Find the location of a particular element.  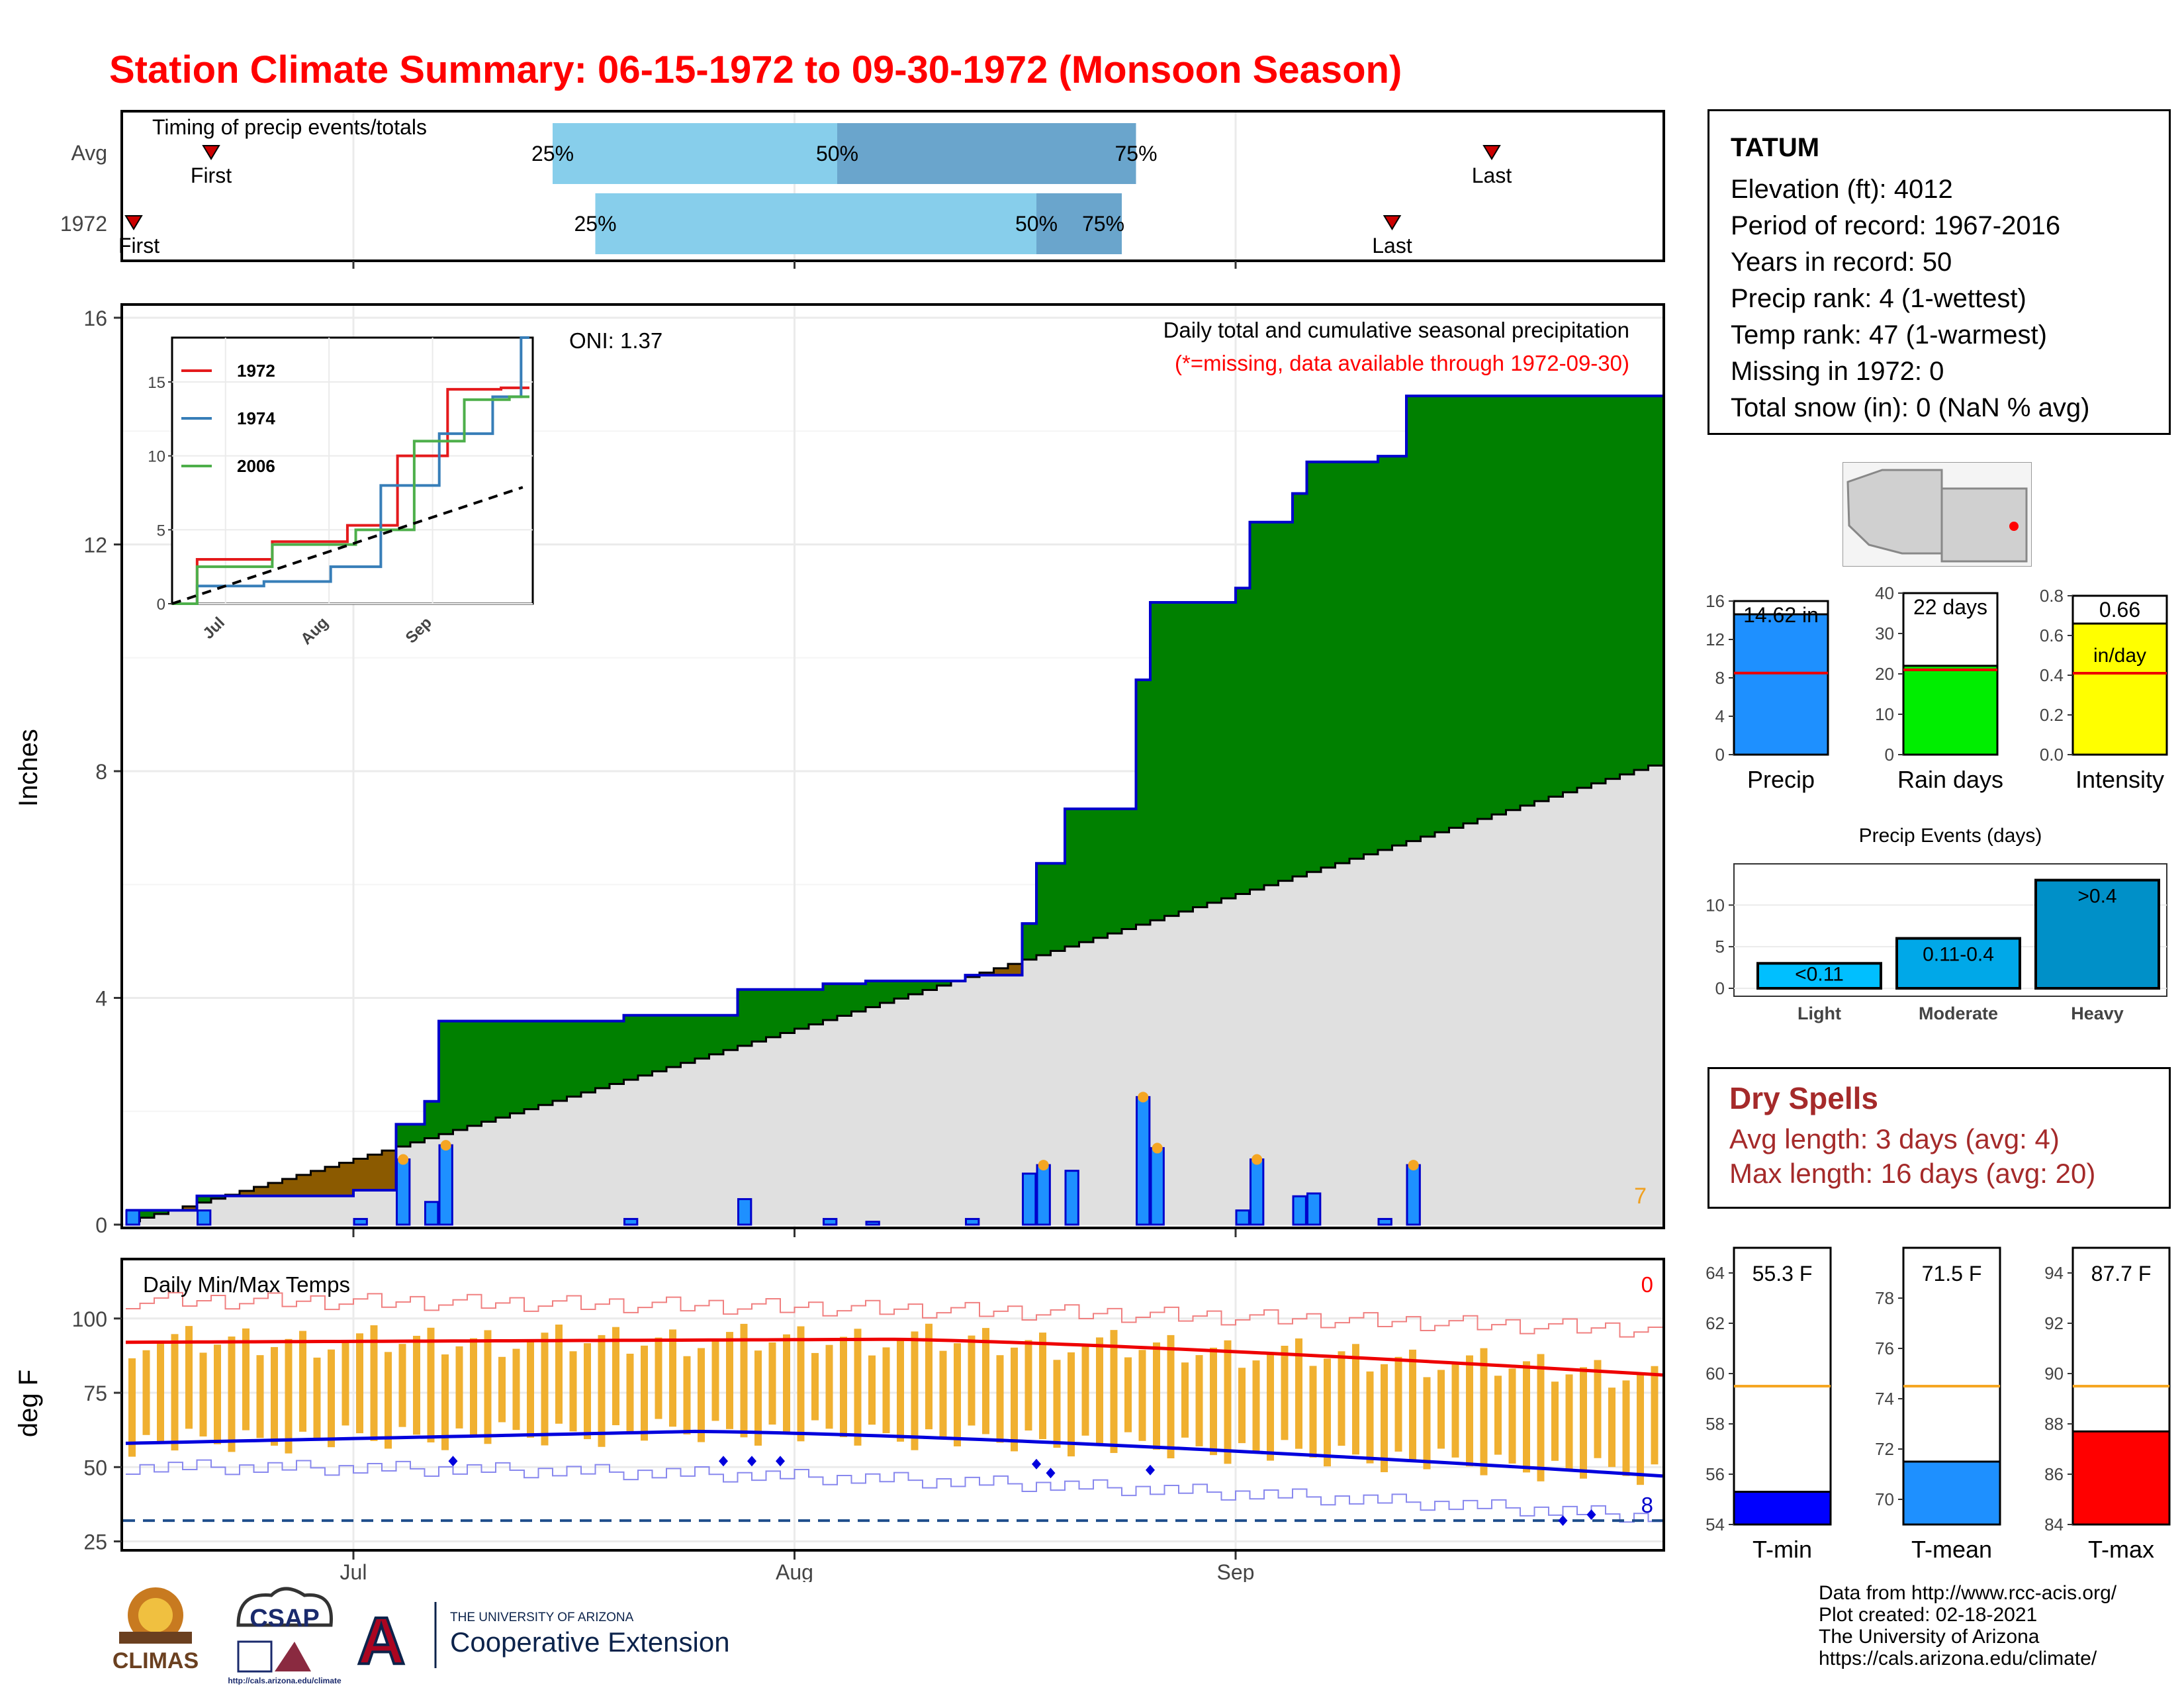

intensity-summary-bar is located at coordinates (2119, 689).